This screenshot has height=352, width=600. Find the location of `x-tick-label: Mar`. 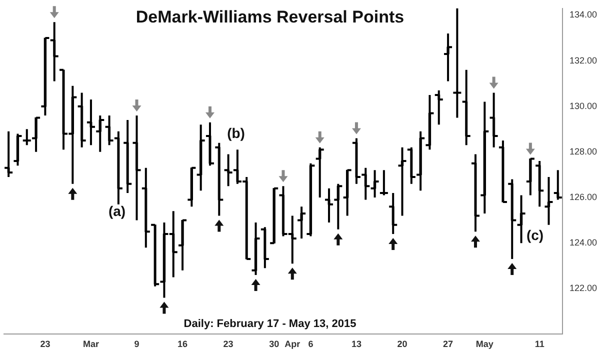

x-tick-label: Mar is located at coordinates (91, 344).